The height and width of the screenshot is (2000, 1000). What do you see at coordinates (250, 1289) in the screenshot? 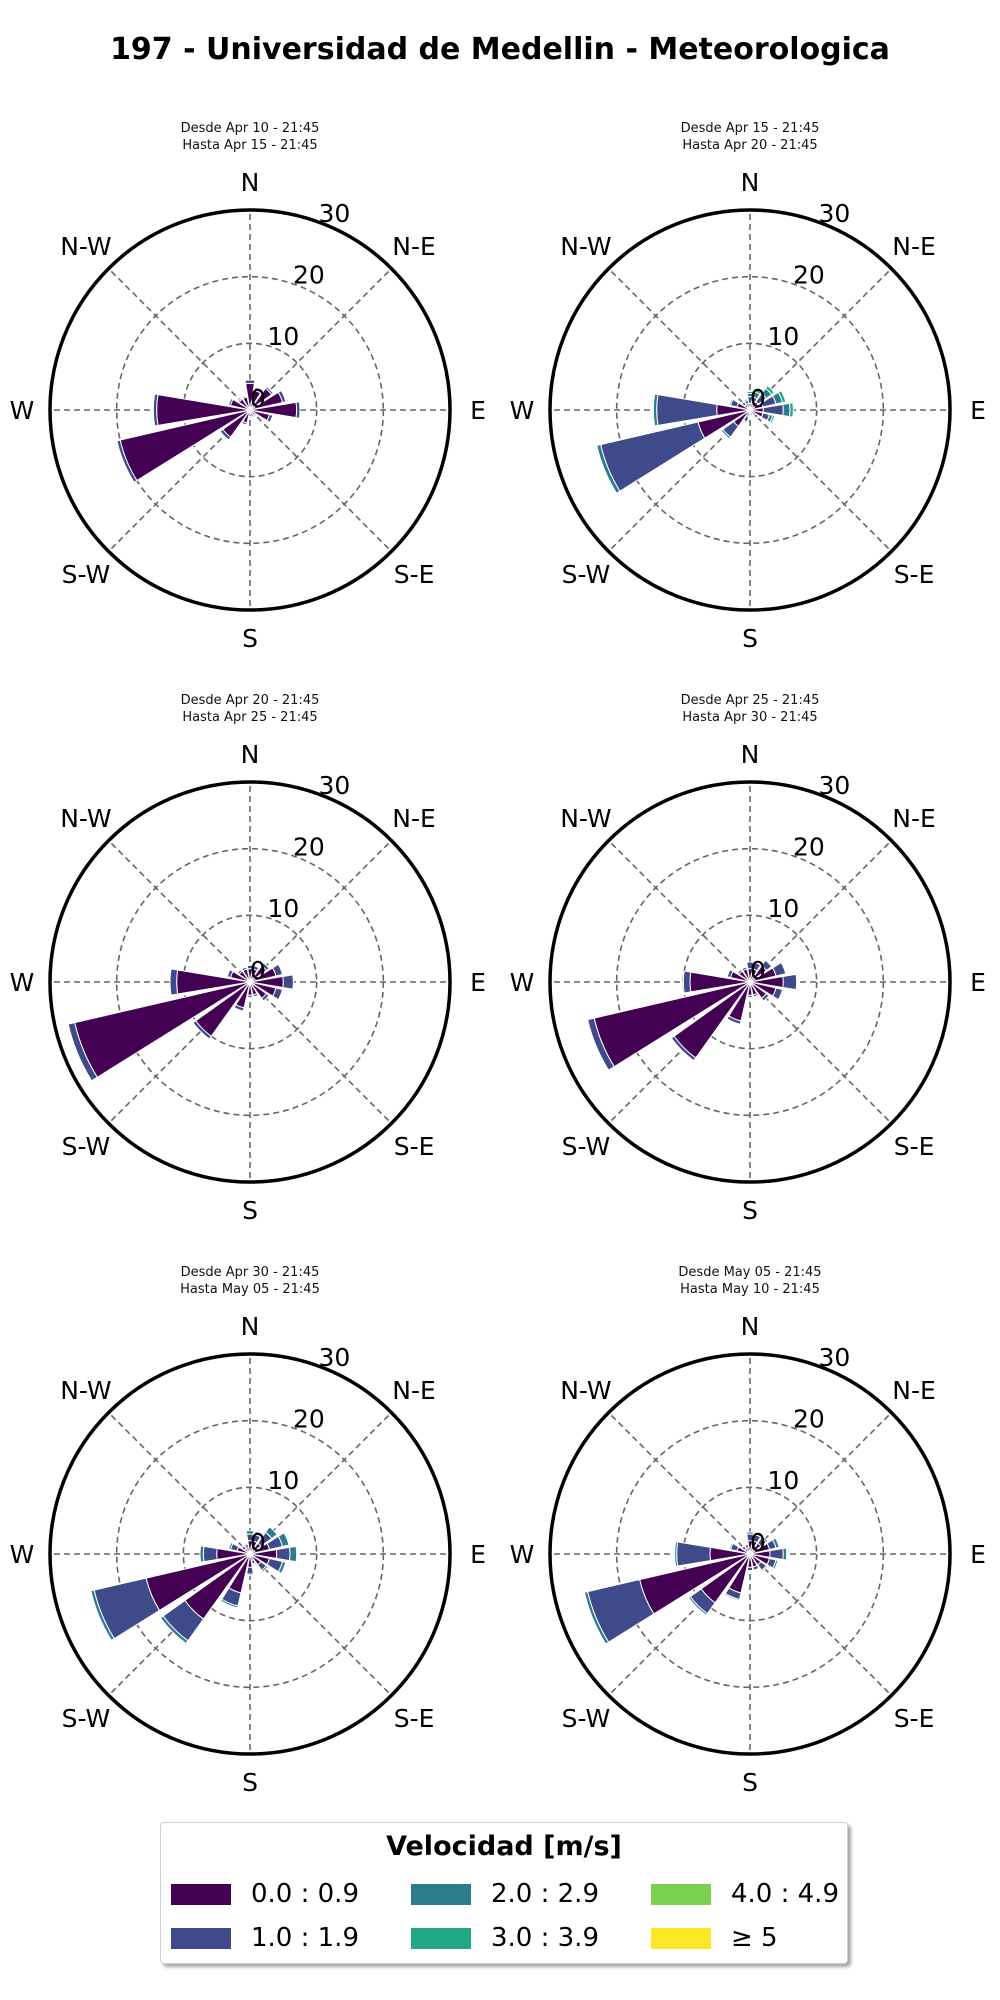
I see `subtitle-to: Hasta May 05 - 21:45` at bounding box center [250, 1289].